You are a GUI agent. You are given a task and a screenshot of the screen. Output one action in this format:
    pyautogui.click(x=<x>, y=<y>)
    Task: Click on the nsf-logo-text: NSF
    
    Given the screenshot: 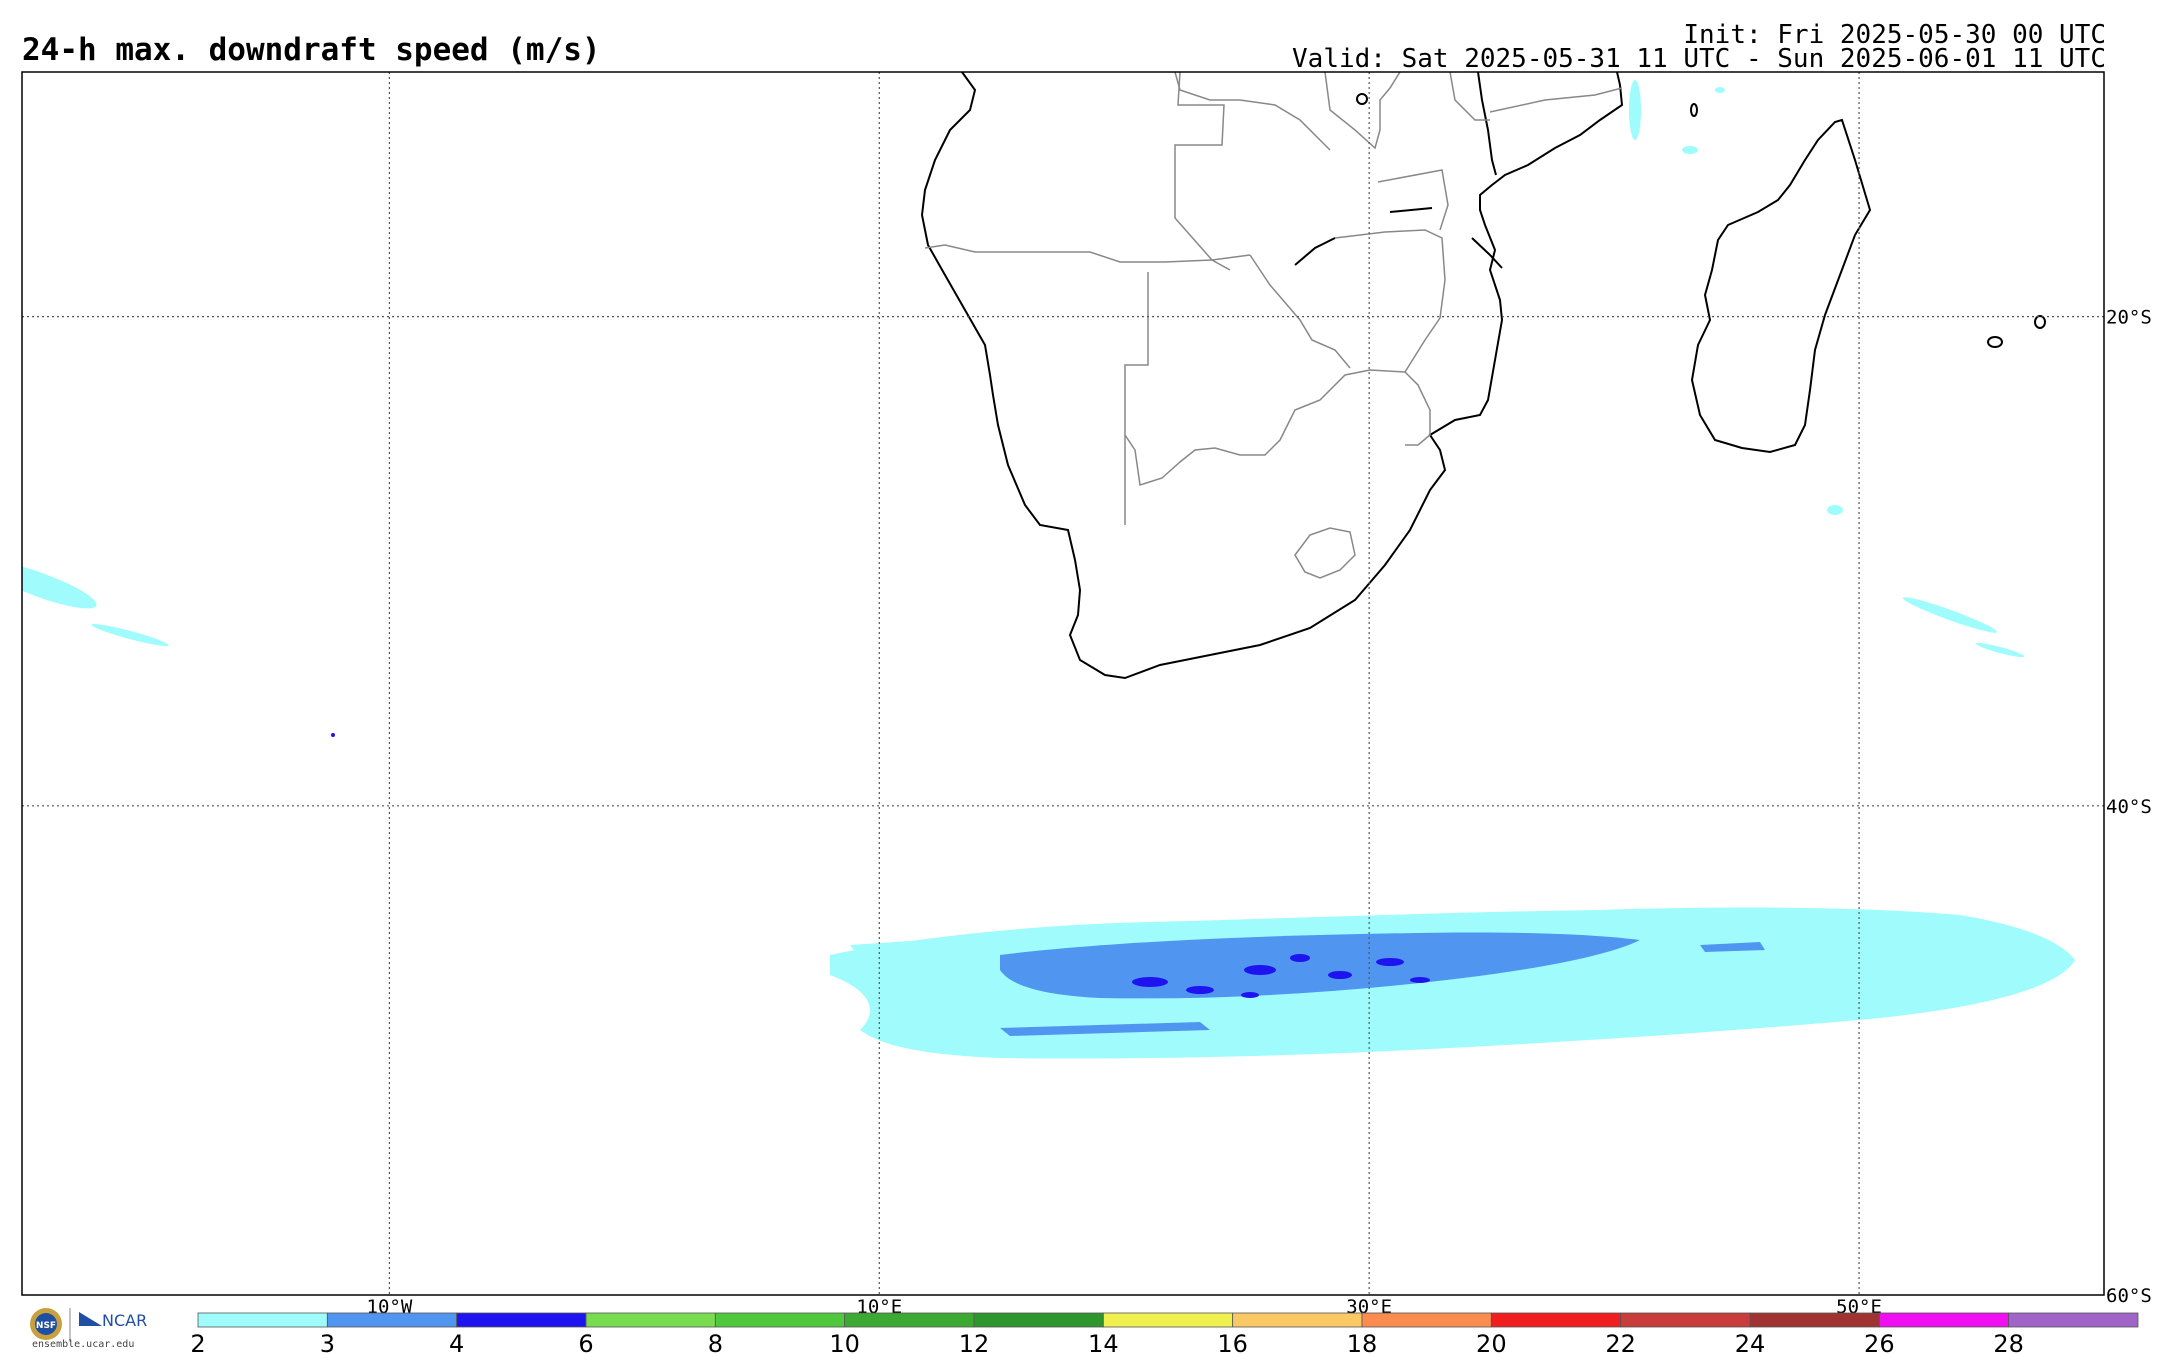 What is the action you would take?
    pyautogui.click(x=46, y=1326)
    